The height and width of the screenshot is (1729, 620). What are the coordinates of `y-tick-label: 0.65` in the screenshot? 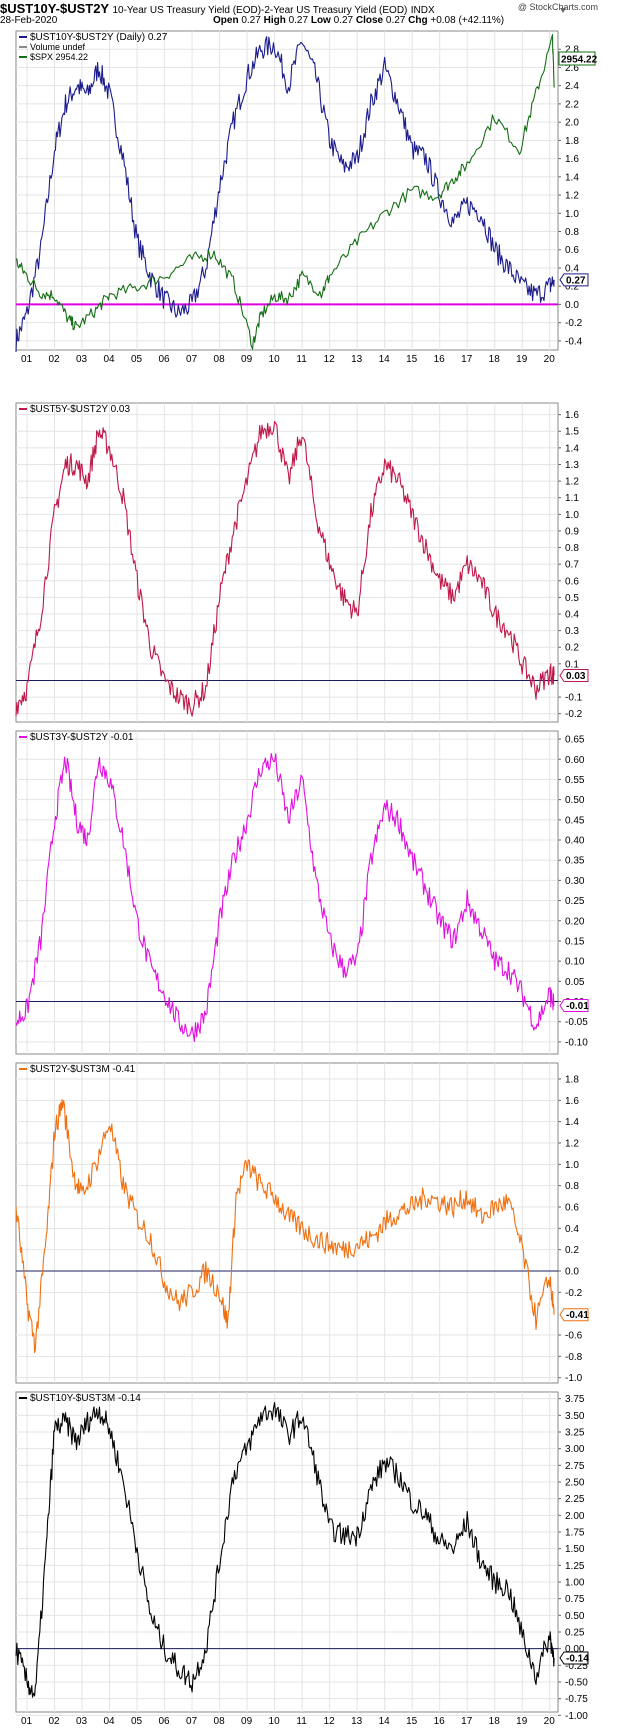 It's located at (575, 740).